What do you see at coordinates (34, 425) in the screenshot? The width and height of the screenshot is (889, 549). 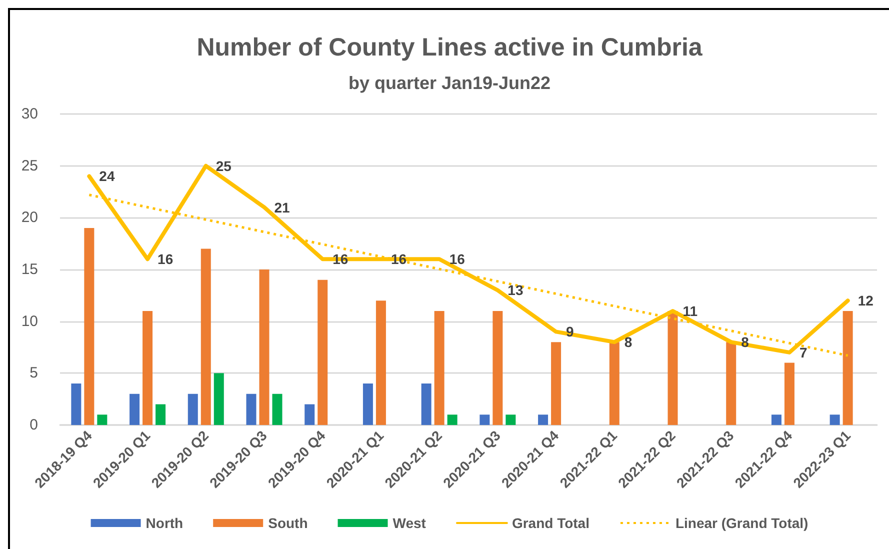 I see `y-tick-label: 0` at bounding box center [34, 425].